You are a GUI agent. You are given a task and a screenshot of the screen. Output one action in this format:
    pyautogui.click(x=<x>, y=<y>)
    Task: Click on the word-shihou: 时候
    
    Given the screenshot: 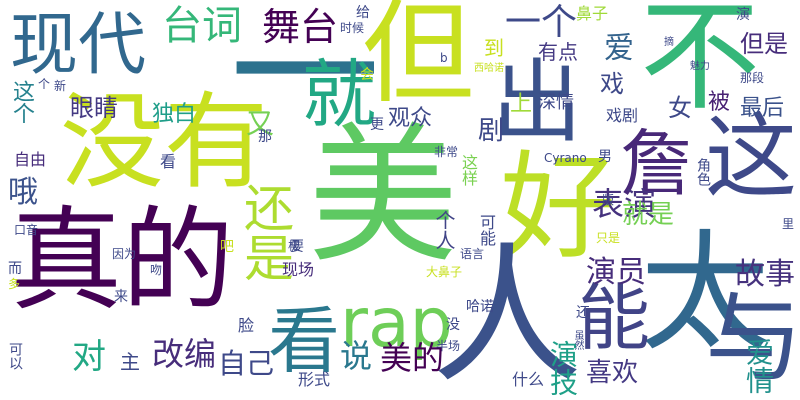 What is the action you would take?
    pyautogui.click(x=352, y=28)
    